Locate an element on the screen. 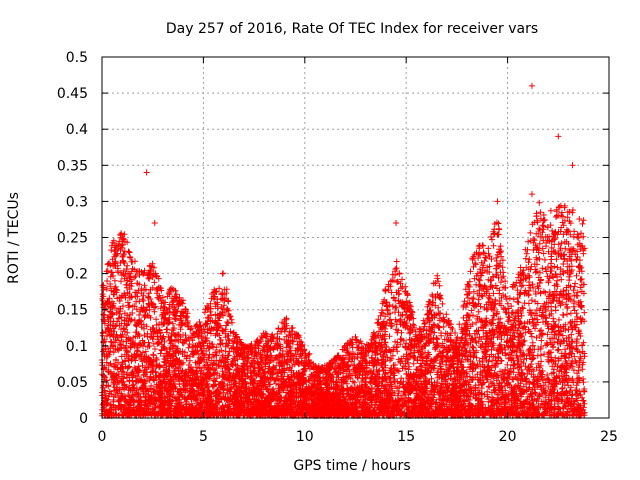 Image resolution: width=640 pixels, height=480 pixels. x-tick-label: 25 is located at coordinates (609, 437).